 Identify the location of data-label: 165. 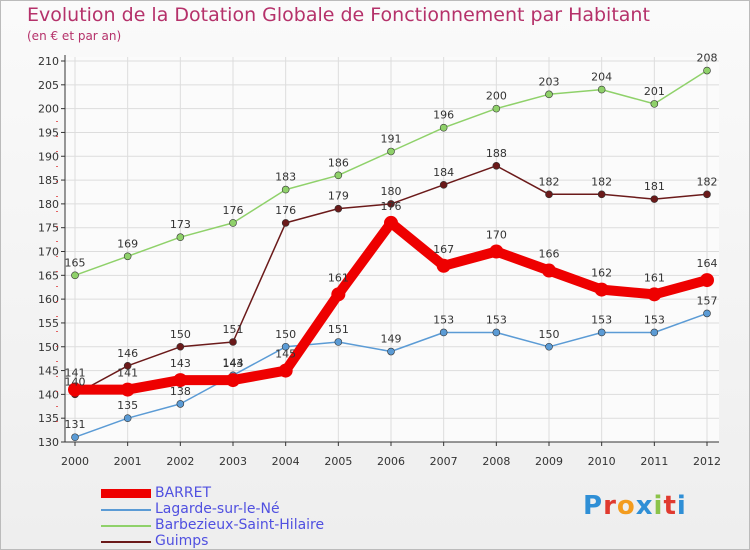
(75, 262).